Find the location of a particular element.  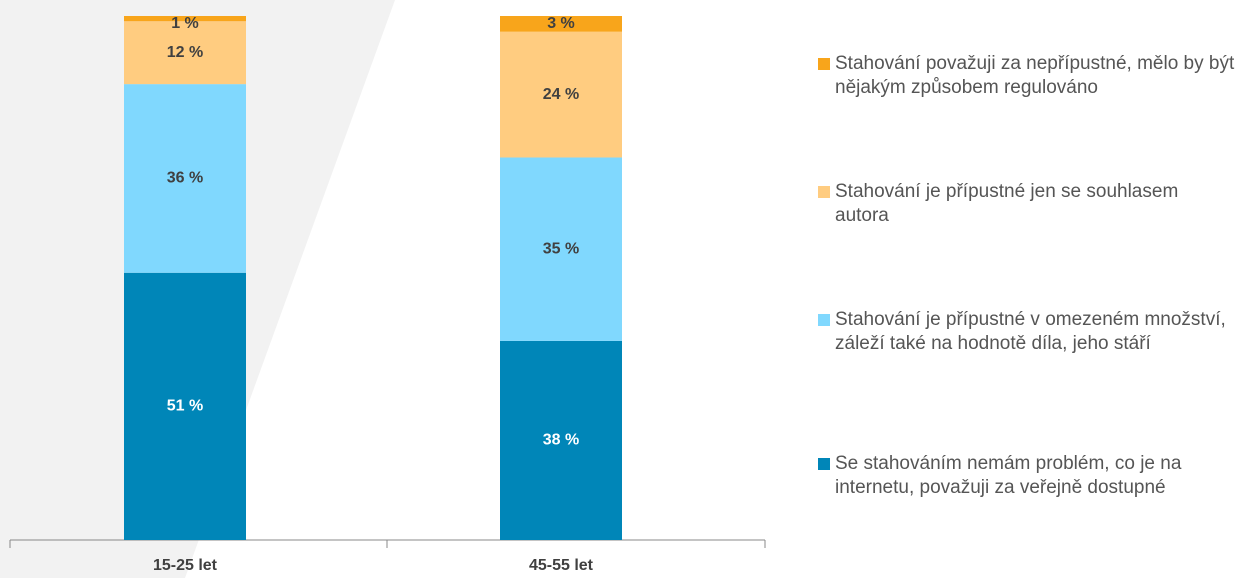

value-label: 12 % is located at coordinates (185, 52).